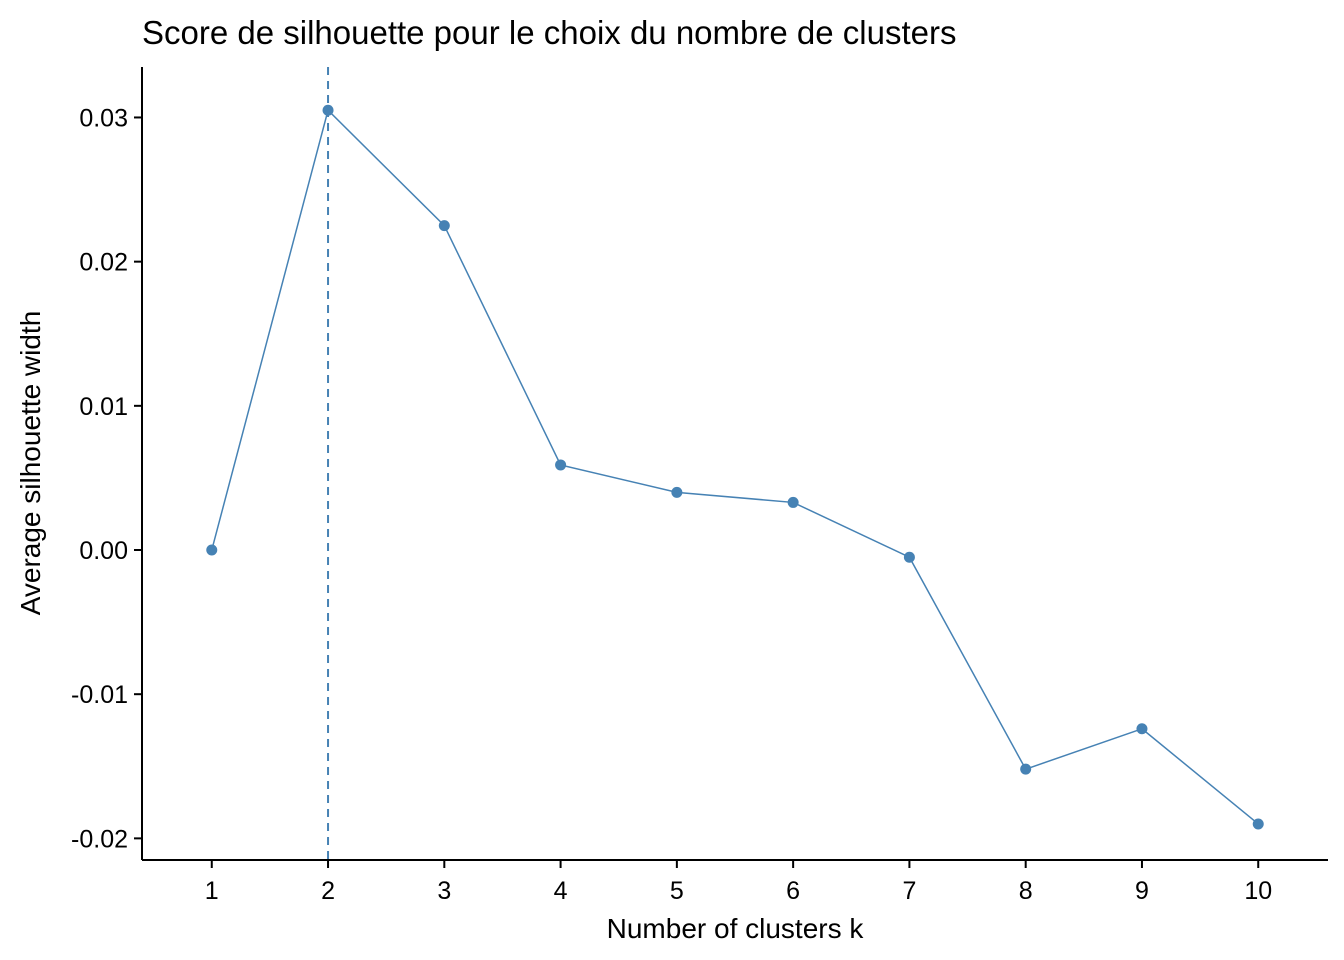  What do you see at coordinates (1258, 891) in the screenshot?
I see `x-tick-label: 10` at bounding box center [1258, 891].